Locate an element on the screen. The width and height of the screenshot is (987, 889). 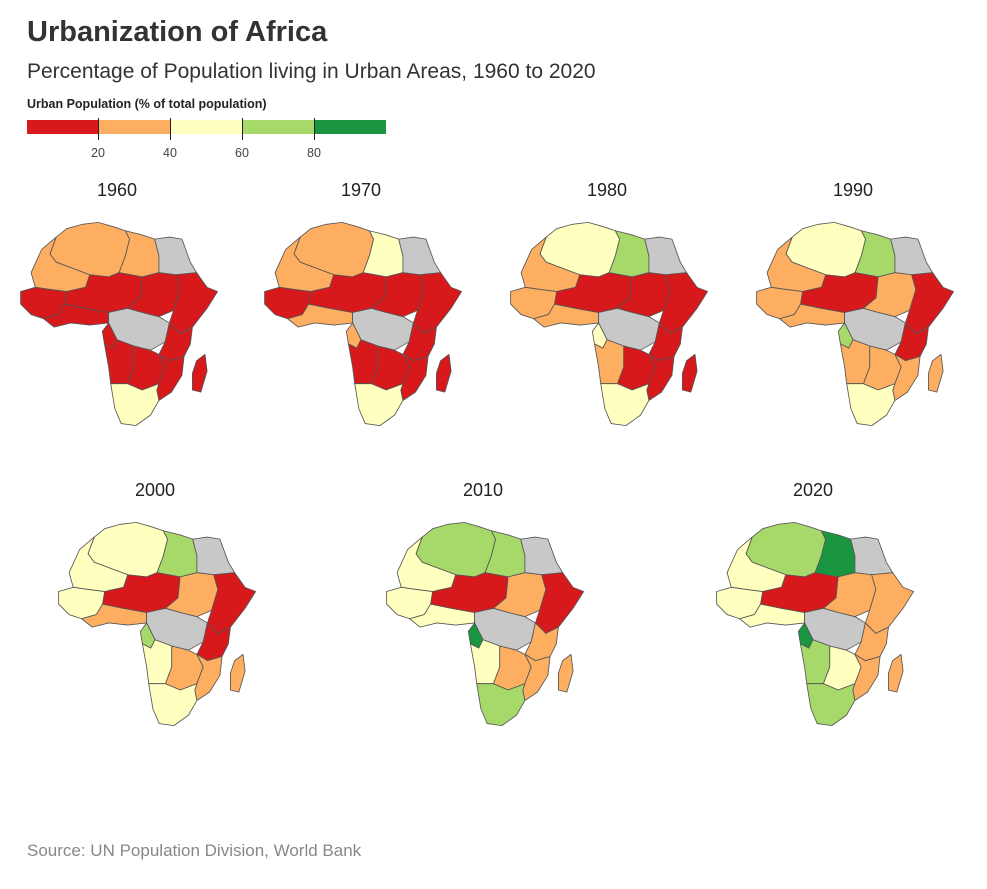
map-panel-1970: 1970 is located at coordinates (361, 310).